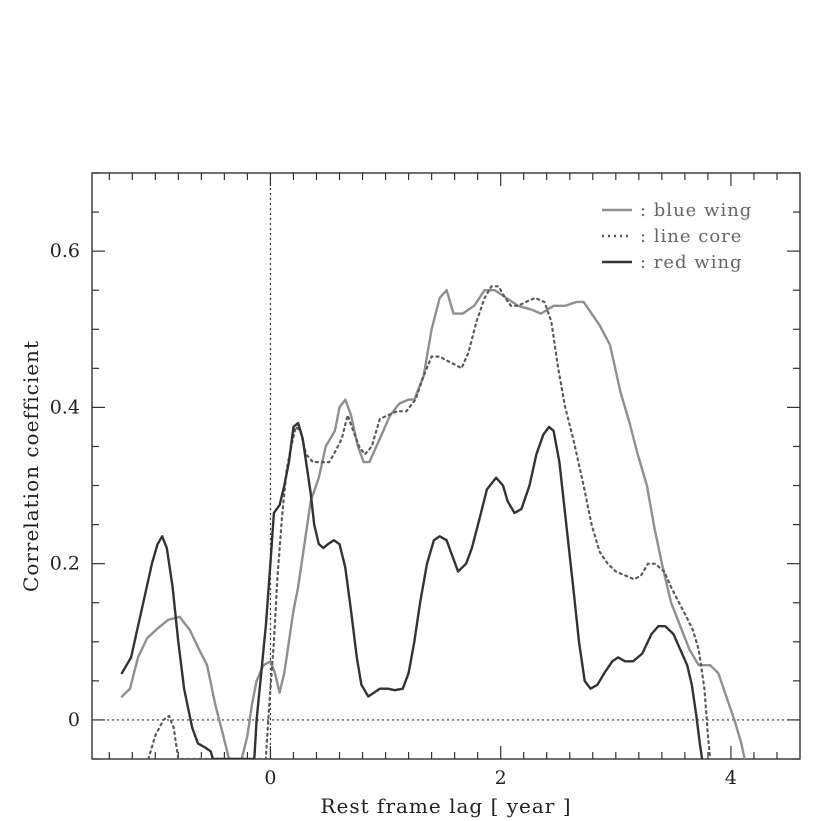 This screenshot has width=830, height=821. I want to click on legend-label-blue-wing: : blue wing, so click(696, 210).